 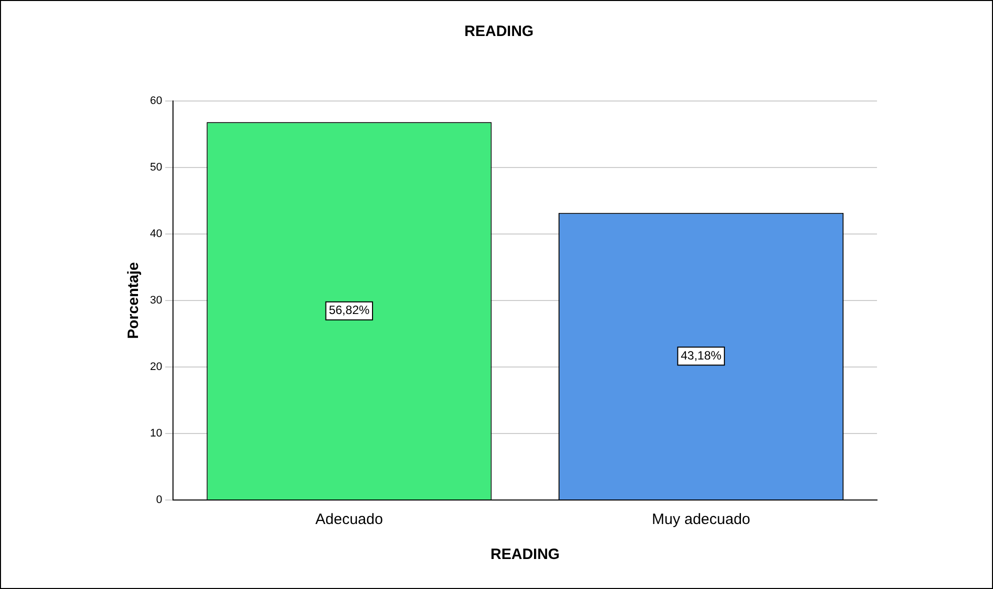 What do you see at coordinates (159, 500) in the screenshot?
I see `y-tick-label: 0` at bounding box center [159, 500].